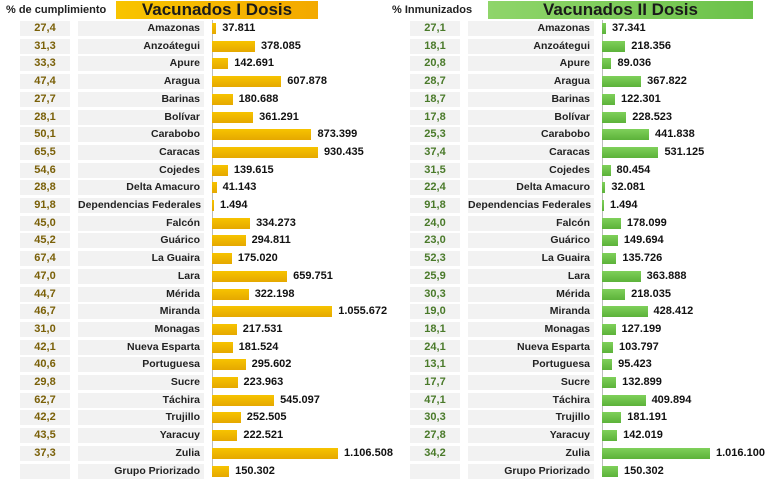 This screenshot has height=480, width=780. What do you see at coordinates (56, 10) in the screenshot?
I see `pct-header: % de cumplimiento` at bounding box center [56, 10].